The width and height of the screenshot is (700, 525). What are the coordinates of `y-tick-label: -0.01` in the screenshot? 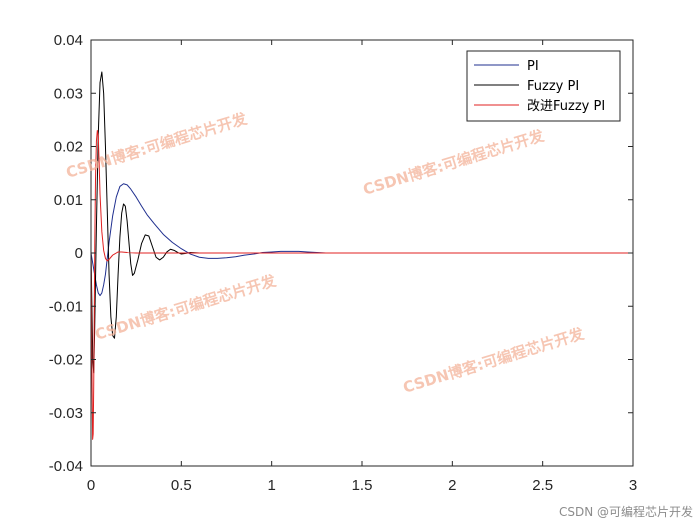 It's located at (66, 306).